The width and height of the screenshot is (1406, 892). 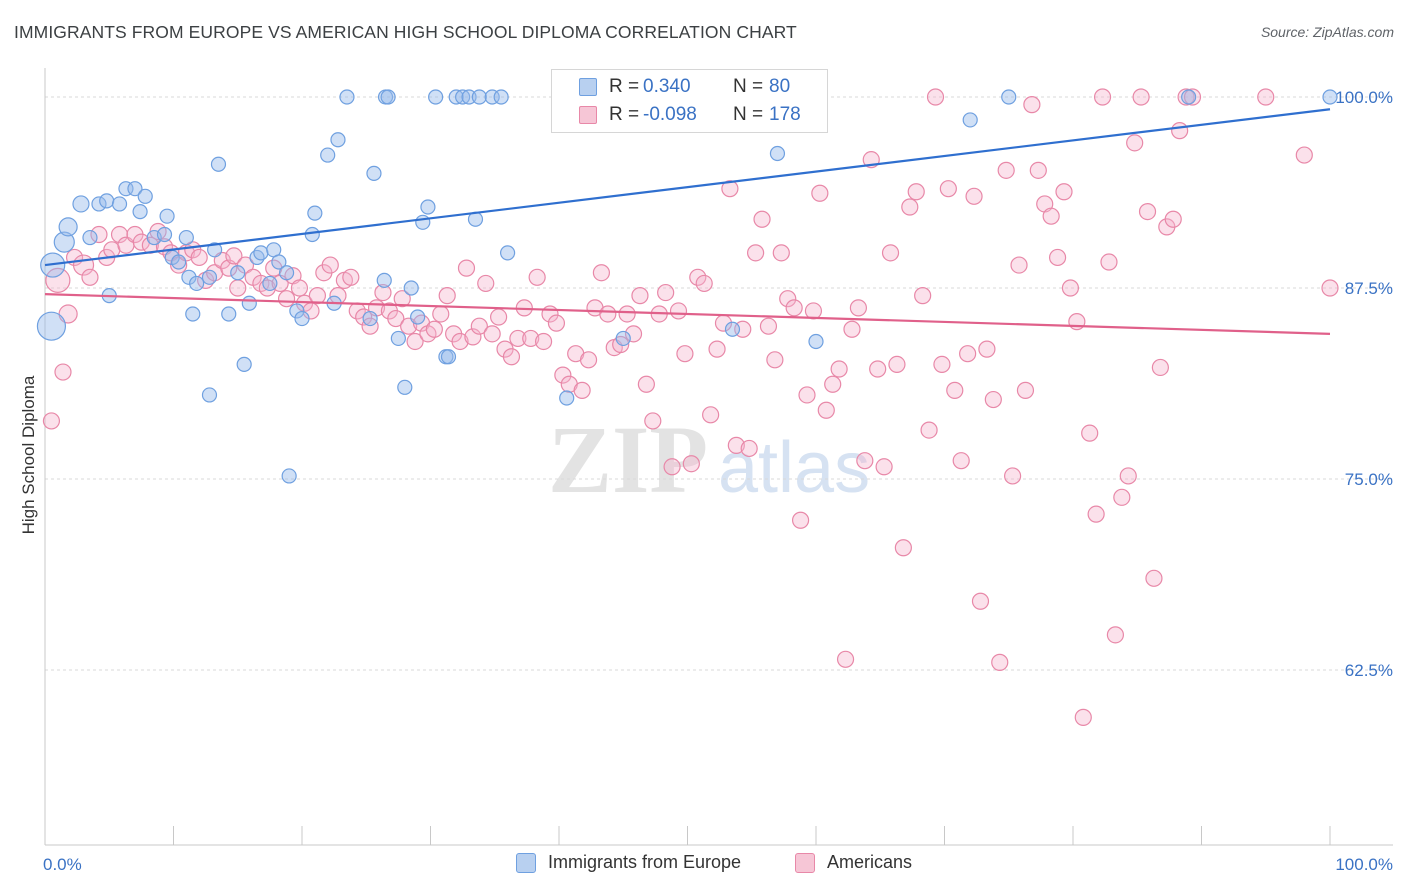 What do you see at coordinates (687, 314) in the screenshot?
I see `trendline-americans` at bounding box center [687, 314].